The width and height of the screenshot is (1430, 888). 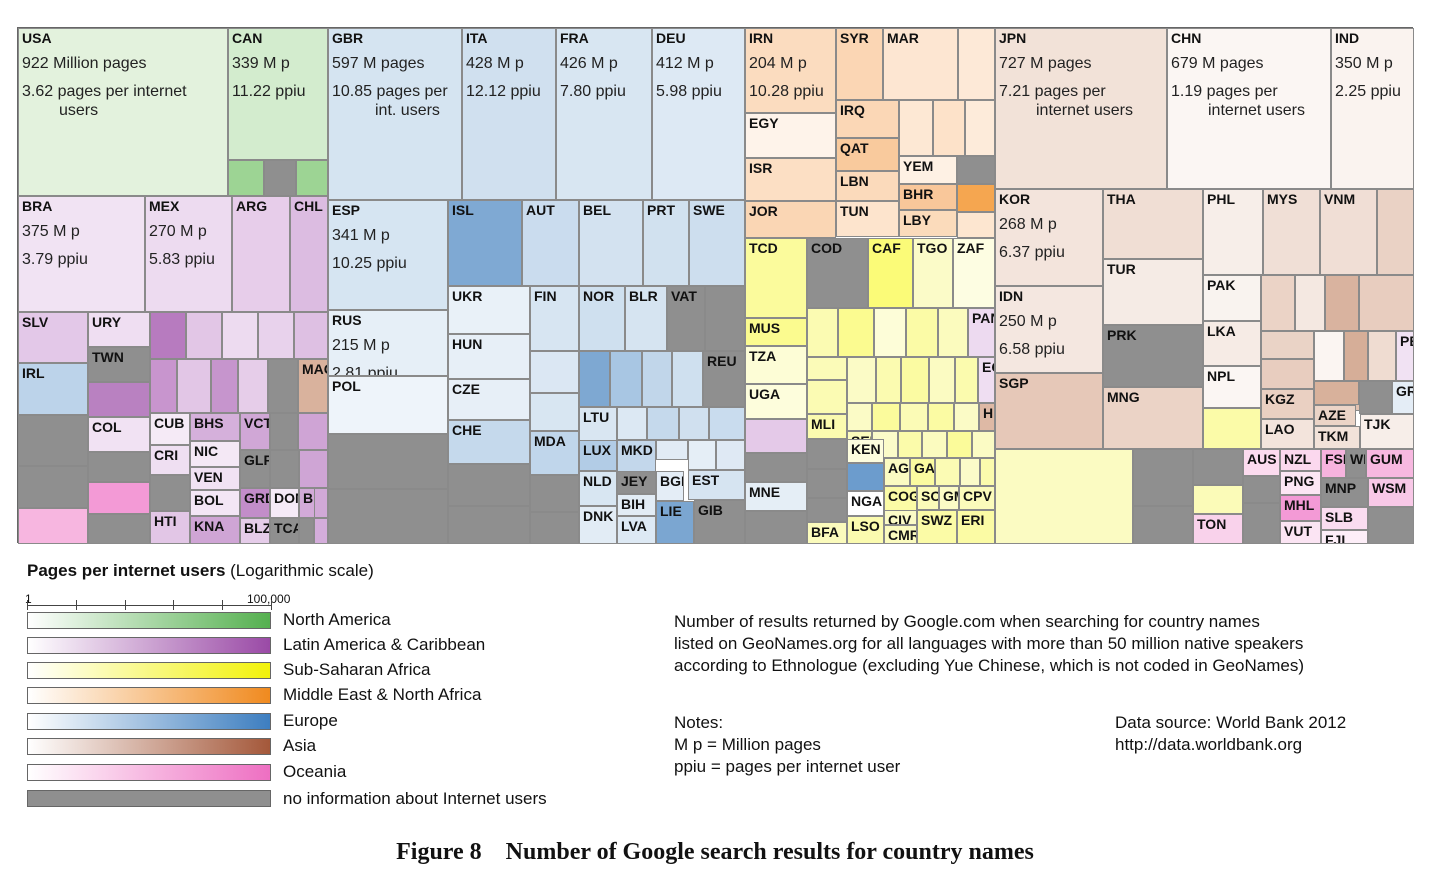 What do you see at coordinates (867, 219) in the screenshot?
I see `country-cell-tun: TUN` at bounding box center [867, 219].